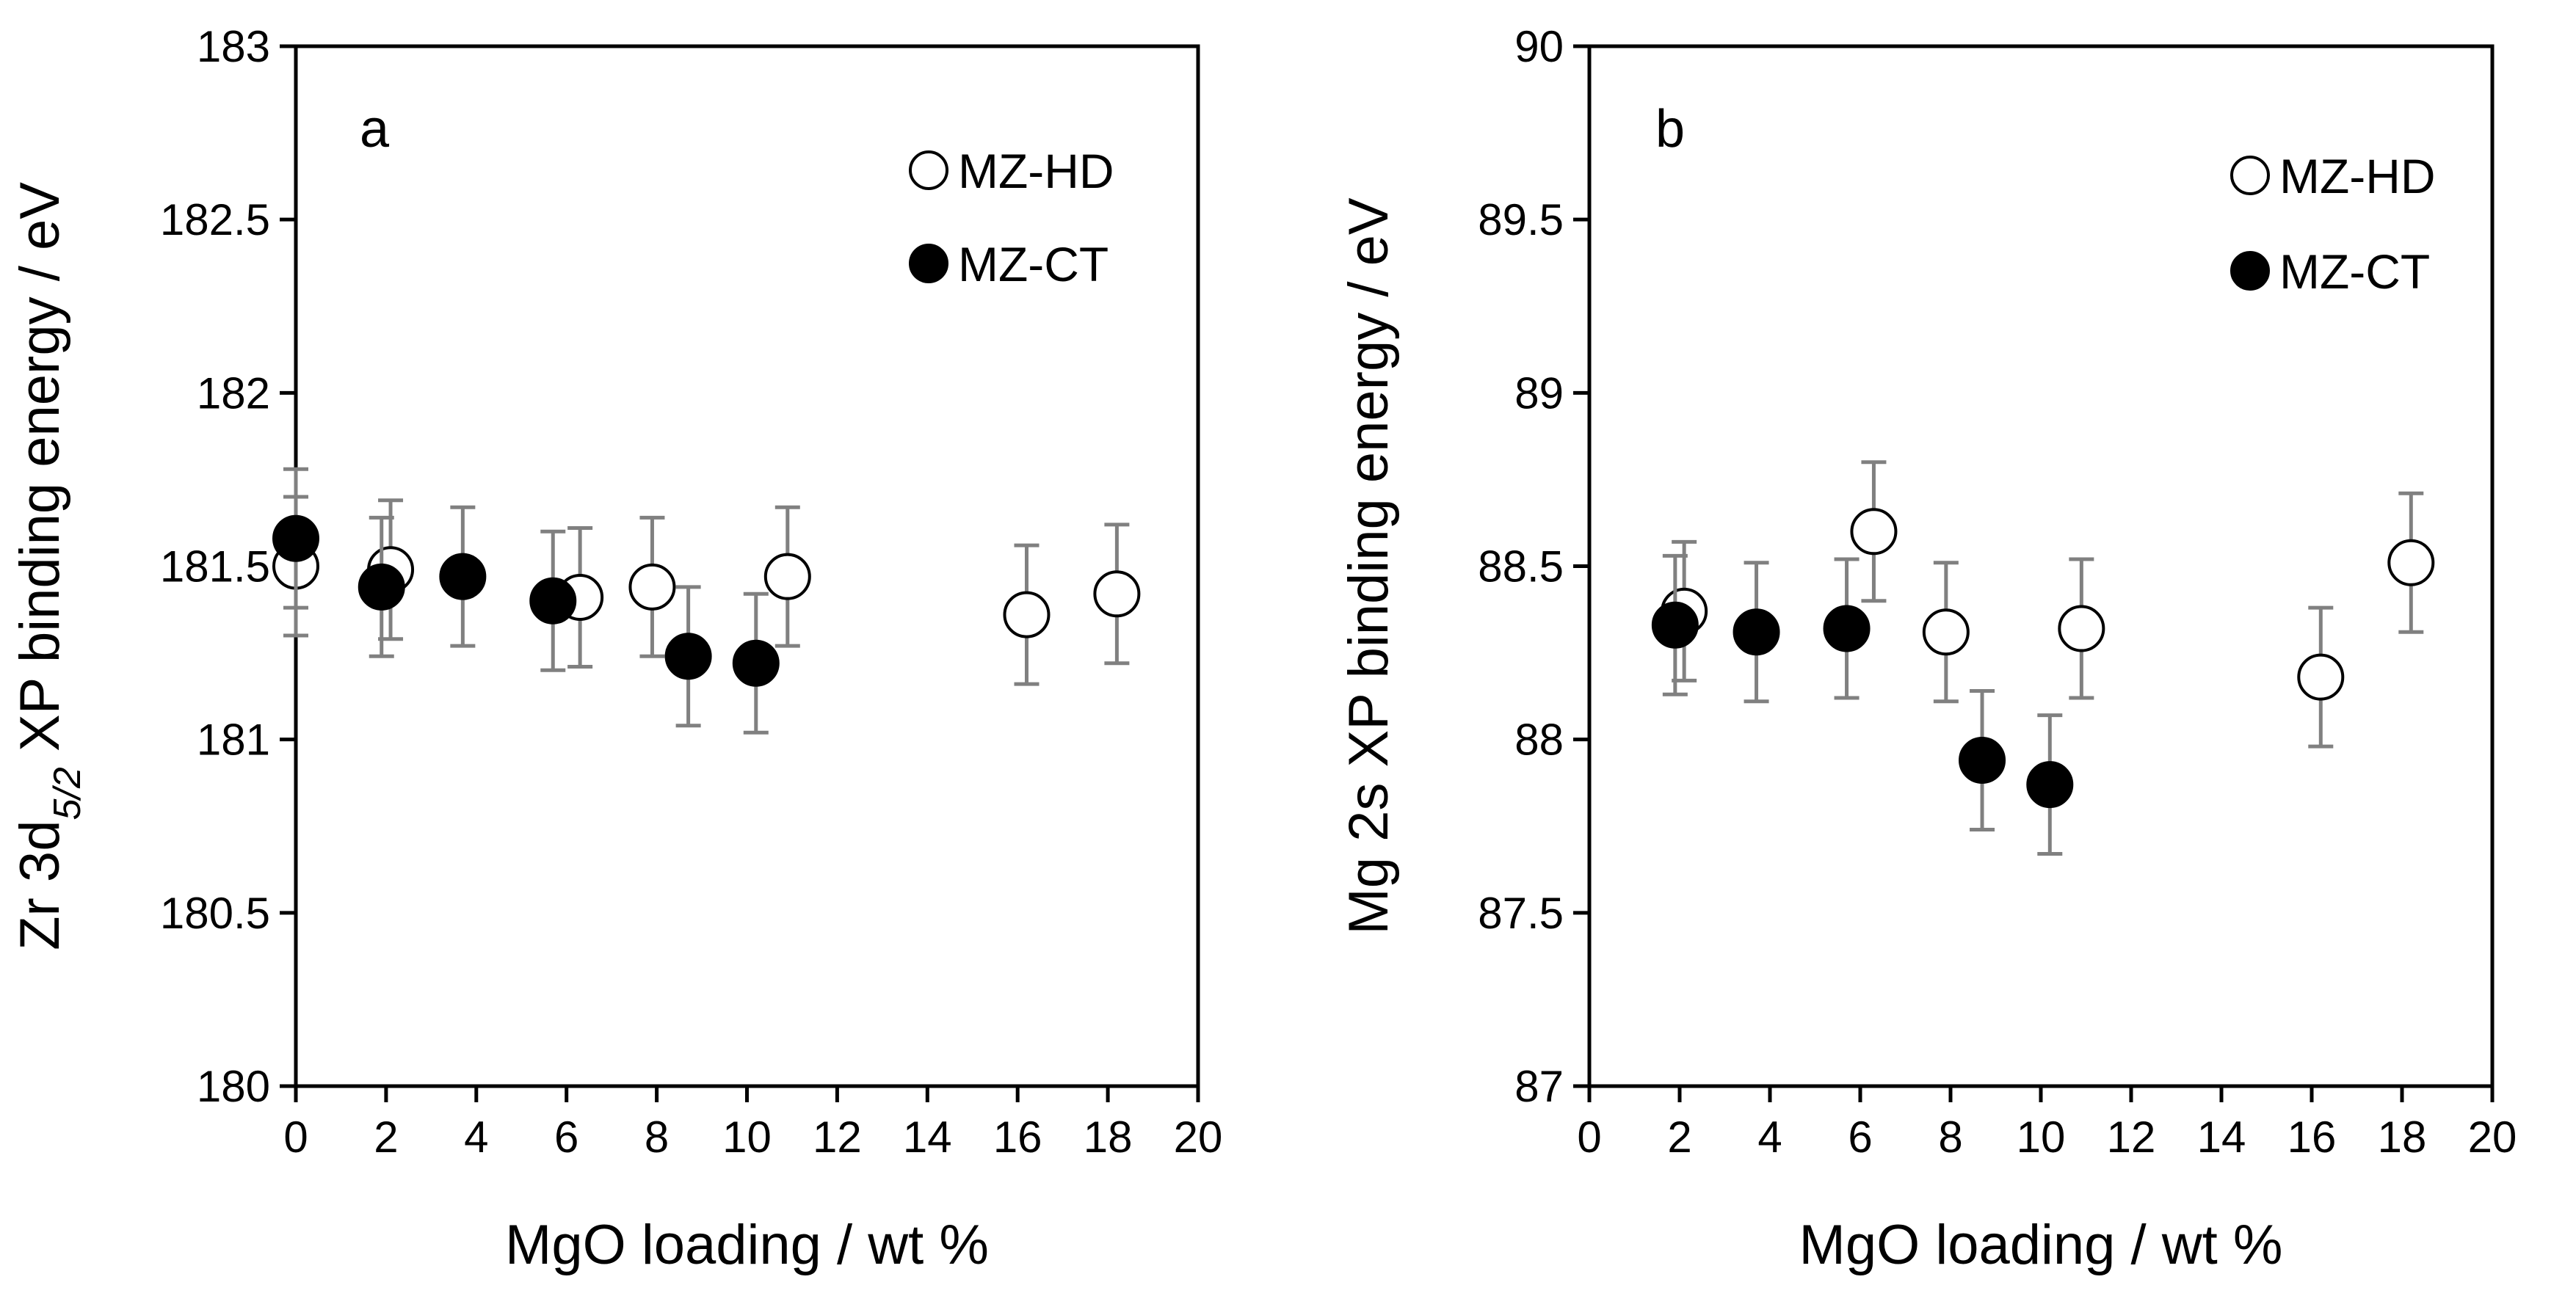 Image resolution: width=2576 pixels, height=1296 pixels. I want to click on y-tick-label: 87.5, so click(1521, 913).